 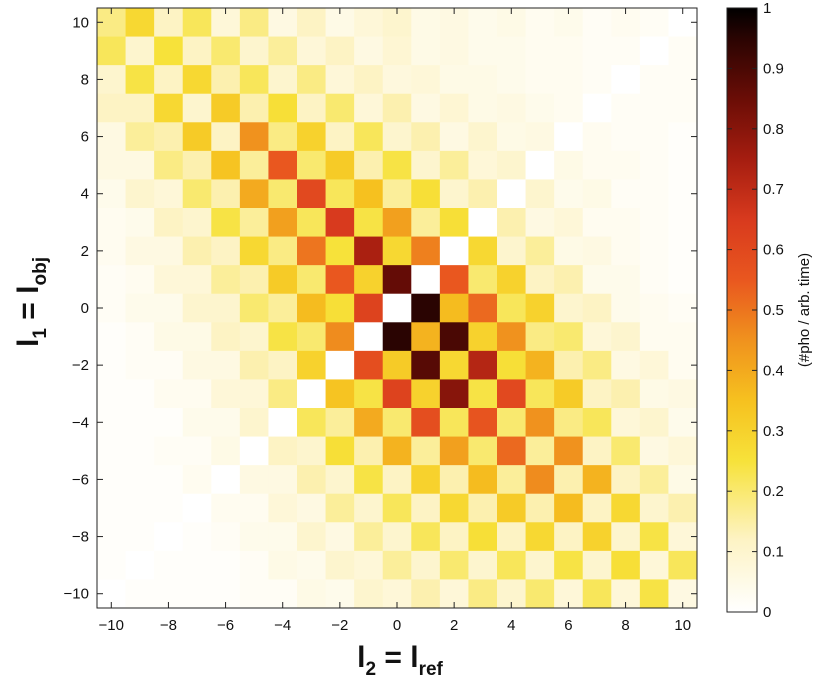 I want to click on y-tick-label: 4, so click(x=85, y=194).